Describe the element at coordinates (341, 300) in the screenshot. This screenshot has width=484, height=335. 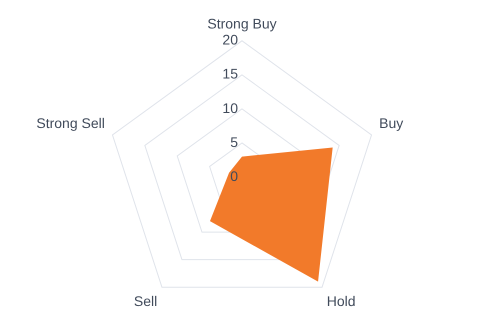
I see `spoke-label: Hold` at that location.